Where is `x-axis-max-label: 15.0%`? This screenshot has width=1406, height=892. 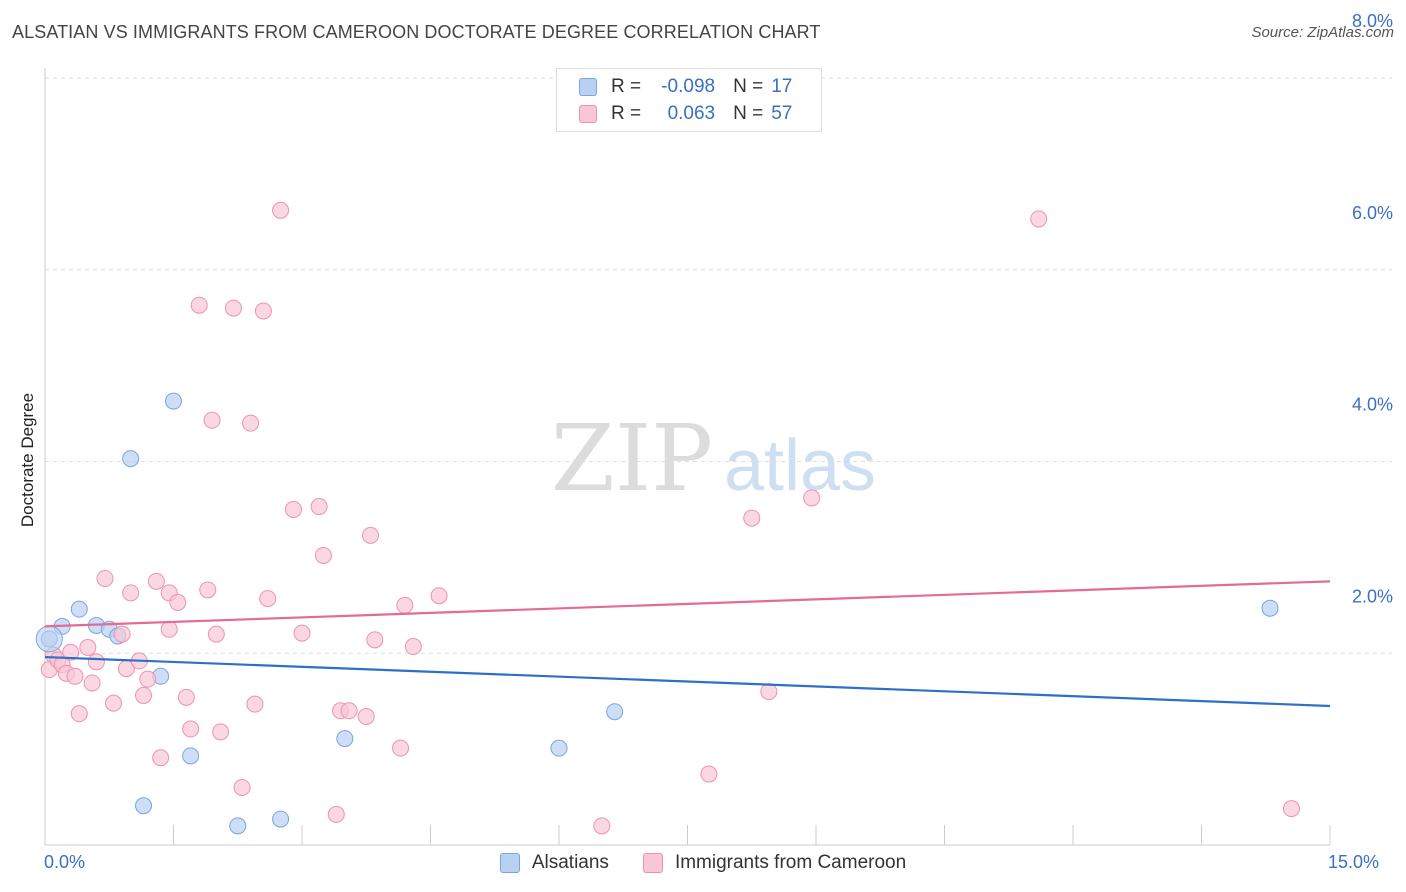
x-axis-max-label: 15.0% is located at coordinates (1354, 862).